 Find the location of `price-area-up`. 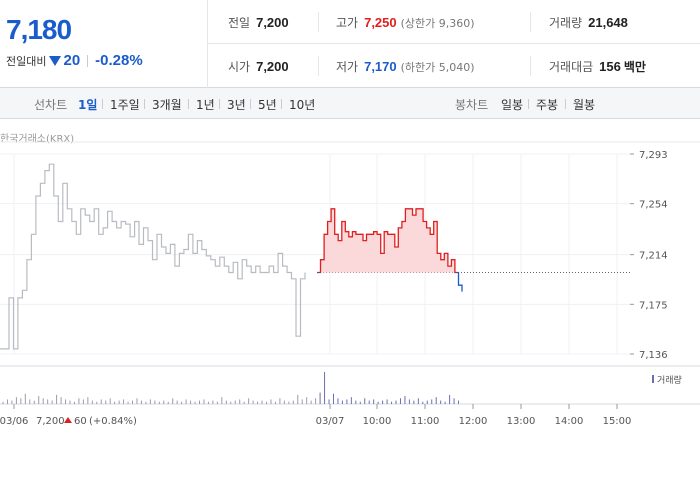

price-area-up is located at coordinates (389, 240).